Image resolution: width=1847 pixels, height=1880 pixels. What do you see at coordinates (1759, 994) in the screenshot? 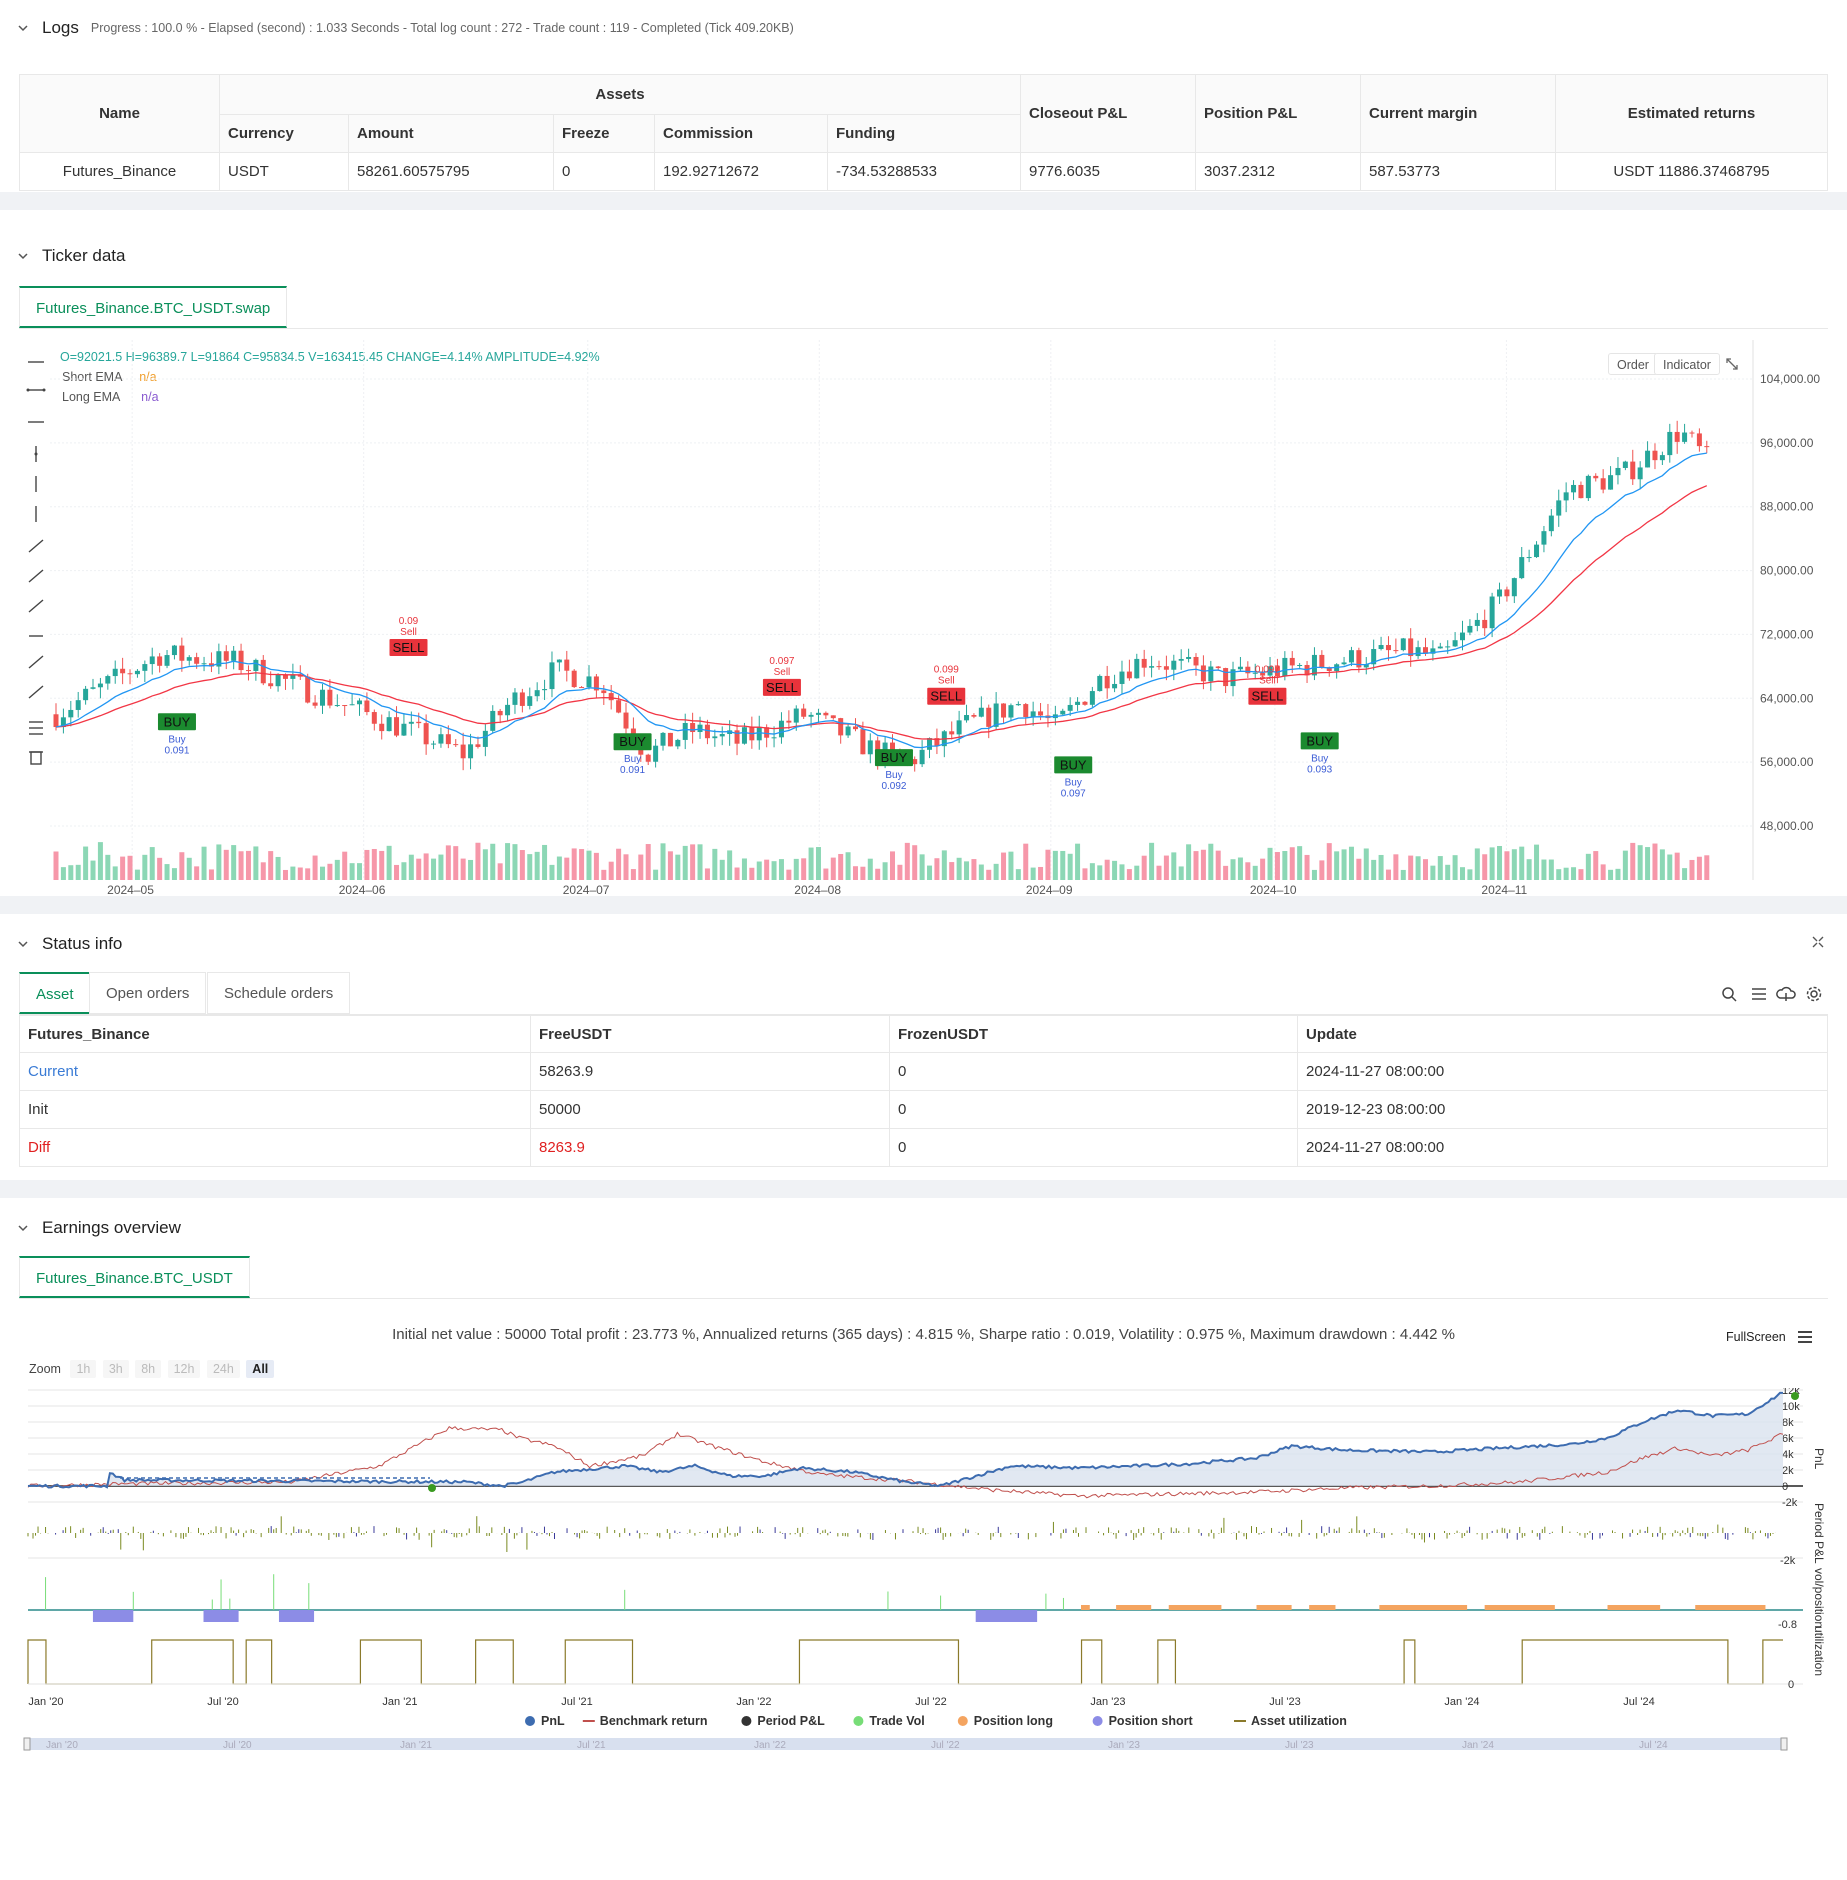
I see `menu-icon` at bounding box center [1759, 994].